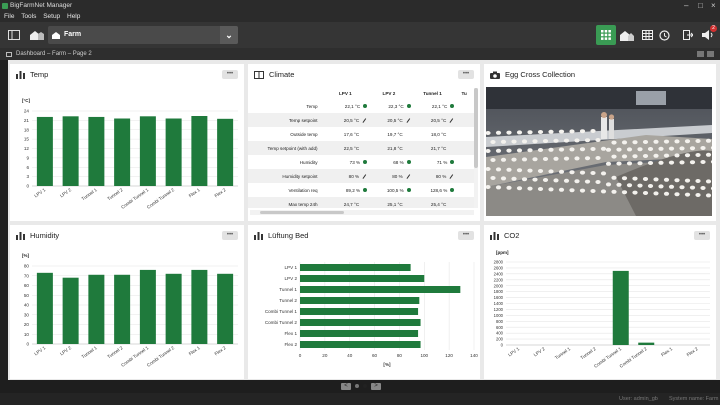  Describe the element at coordinates (464, 120) in the screenshot. I see `climate-cell` at that location.